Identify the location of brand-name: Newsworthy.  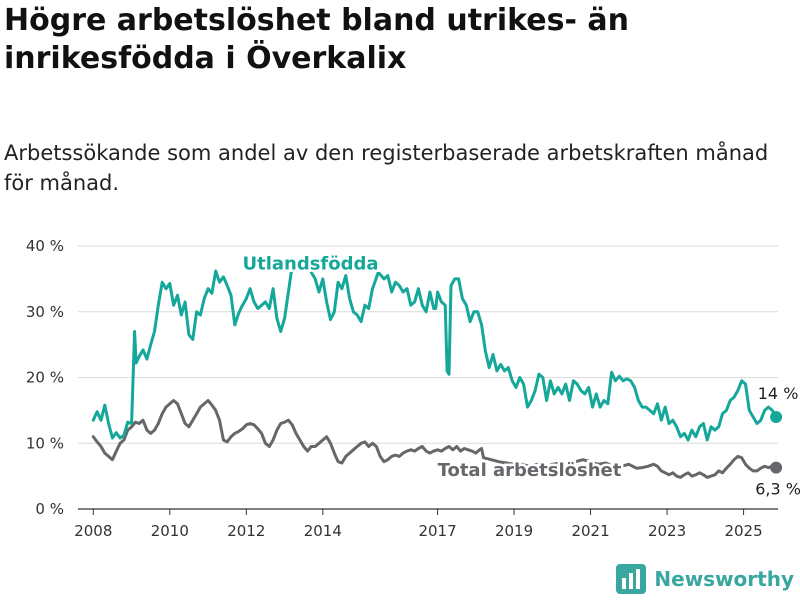
(724, 579).